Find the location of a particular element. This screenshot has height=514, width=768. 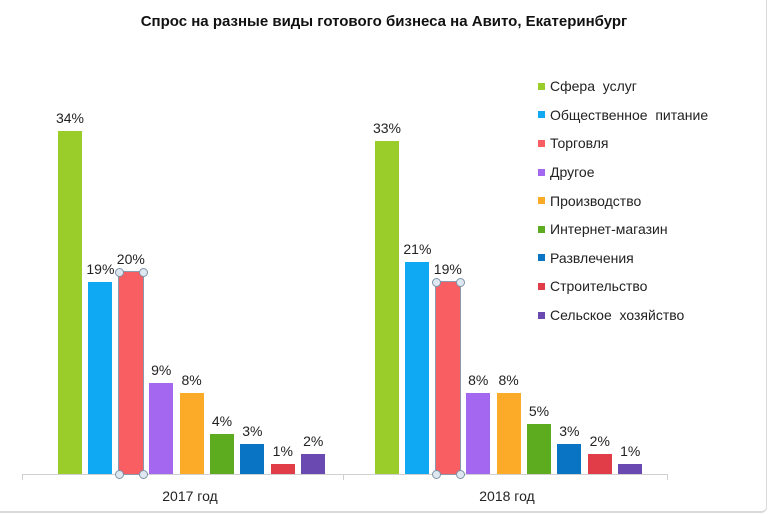

legend-item: Строительство is located at coordinates (623, 286).